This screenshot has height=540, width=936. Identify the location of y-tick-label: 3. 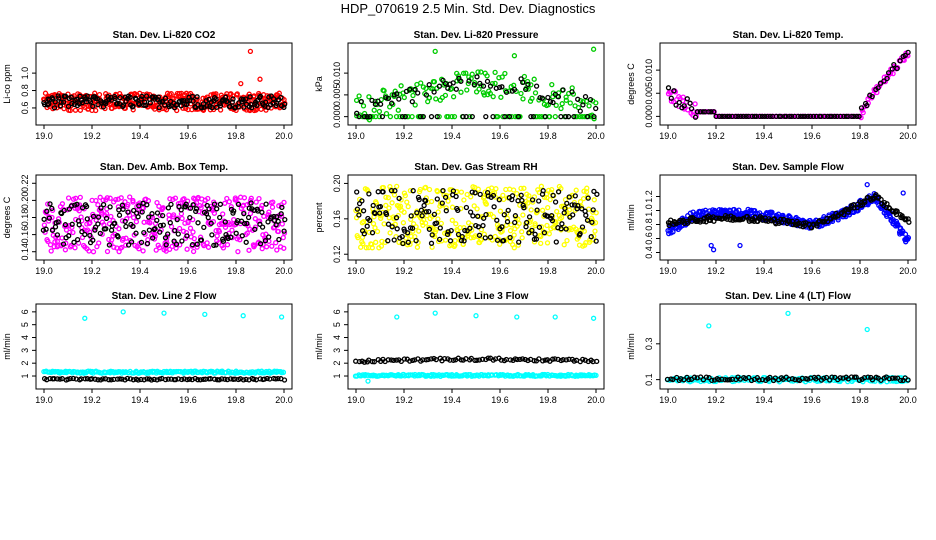
(25, 350).